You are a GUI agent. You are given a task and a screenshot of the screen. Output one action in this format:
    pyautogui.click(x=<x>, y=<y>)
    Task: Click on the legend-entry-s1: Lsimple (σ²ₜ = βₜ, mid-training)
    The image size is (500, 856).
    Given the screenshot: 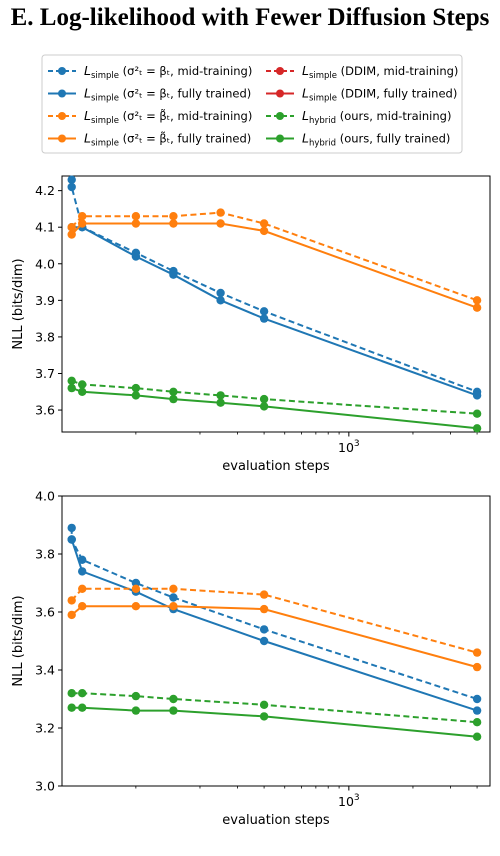 What is the action you would take?
    pyautogui.click(x=150, y=72)
    